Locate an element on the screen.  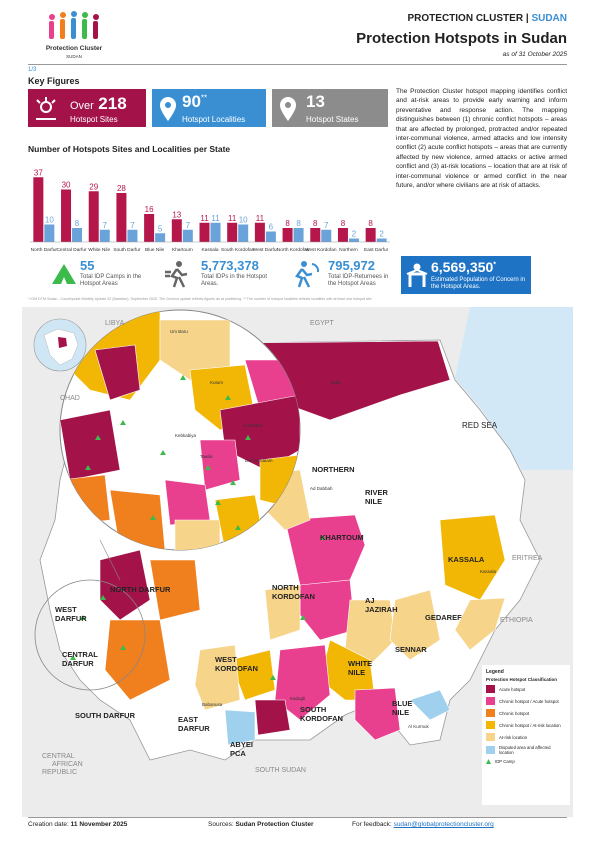
footer-value: Sudan Protection Cluster is located at coordinates (274, 824).